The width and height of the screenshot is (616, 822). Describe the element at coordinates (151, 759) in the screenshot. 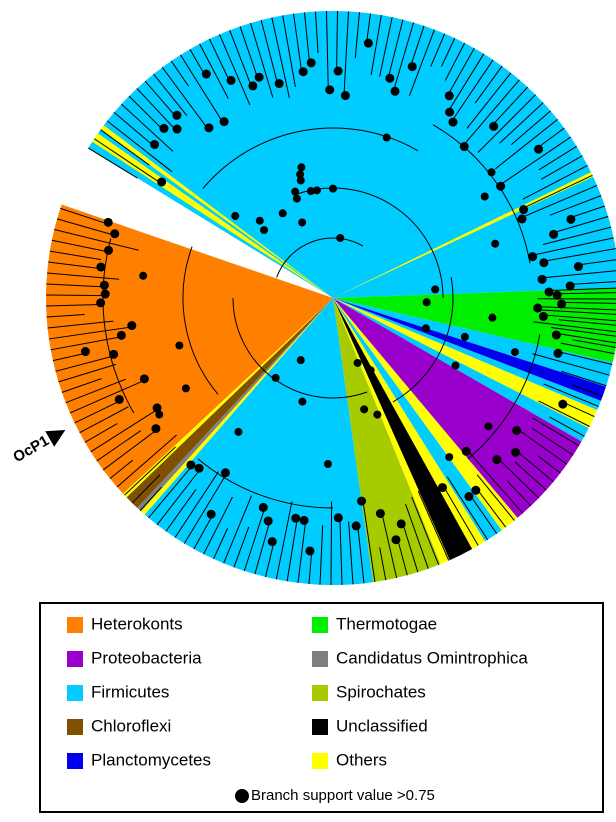

I see `legend-label: Planctomycetes` at that location.